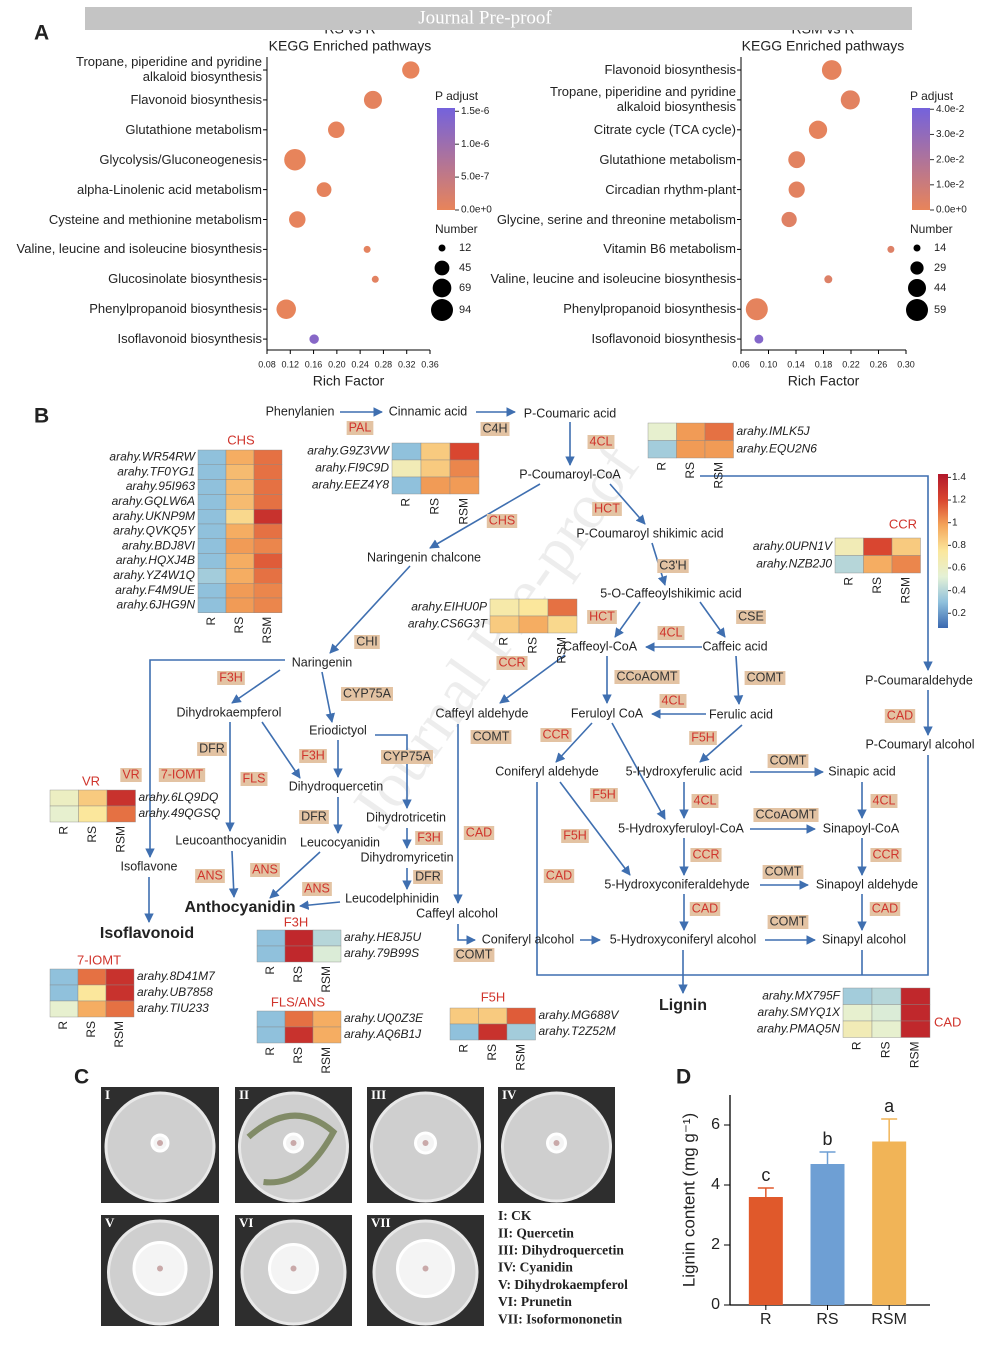 This screenshot has width=990, height=1347. Describe the element at coordinates (906, 364) in the screenshot. I see `x-tick-label: 0.30` at that location.